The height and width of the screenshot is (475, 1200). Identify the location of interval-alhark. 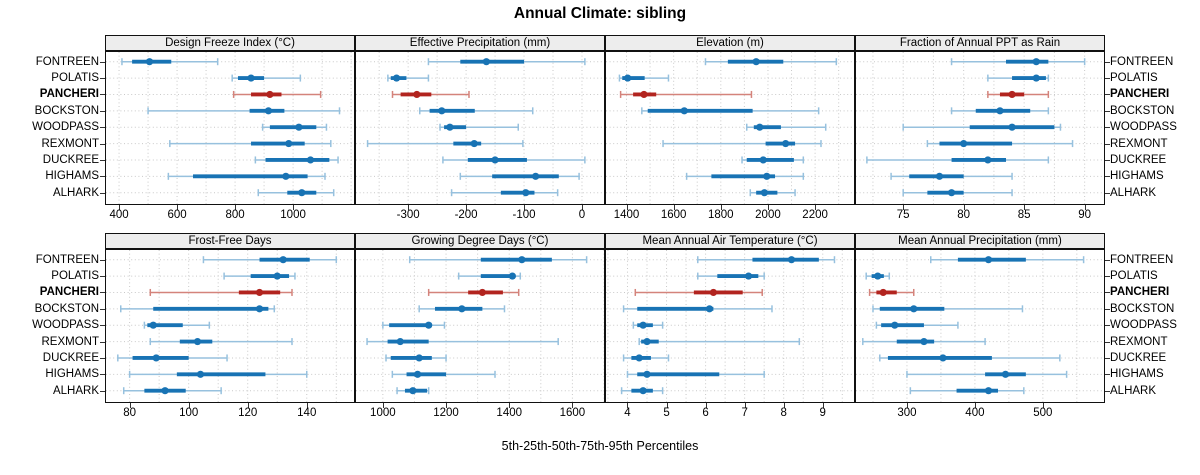
(957, 193).